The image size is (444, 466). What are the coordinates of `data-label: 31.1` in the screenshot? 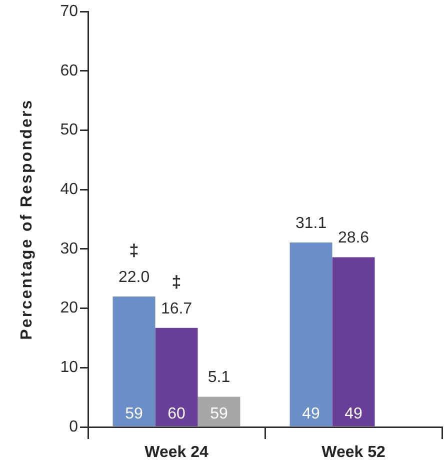 It's located at (311, 223).